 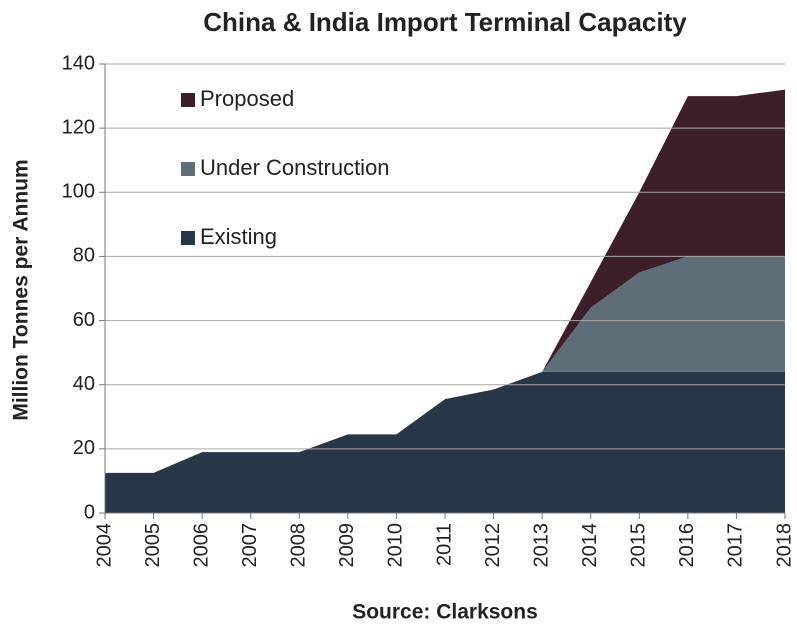 What do you see at coordinates (444, 544) in the screenshot?
I see `x-tick-label: 2011` at bounding box center [444, 544].